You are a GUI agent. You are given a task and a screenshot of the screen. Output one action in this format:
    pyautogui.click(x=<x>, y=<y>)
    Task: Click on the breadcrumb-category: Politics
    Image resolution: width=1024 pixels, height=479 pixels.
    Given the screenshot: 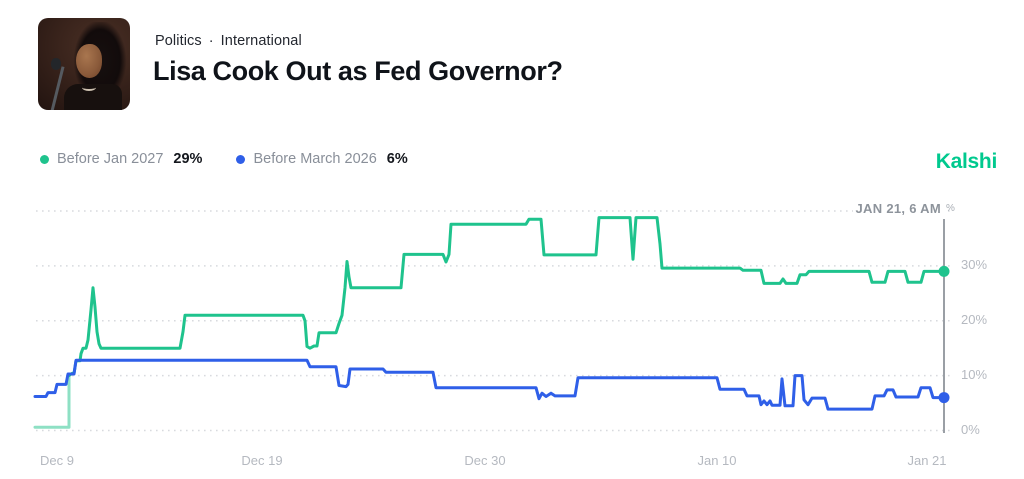 What is the action you would take?
    pyautogui.click(x=178, y=41)
    